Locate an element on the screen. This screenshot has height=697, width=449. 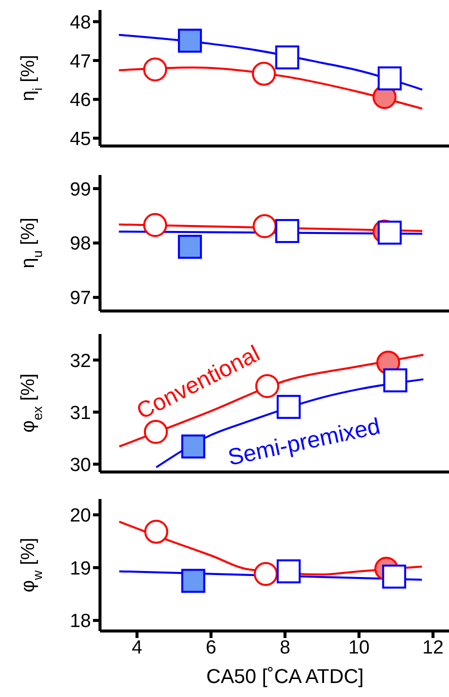
y-tick-label: 97 is located at coordinates (80, 299).